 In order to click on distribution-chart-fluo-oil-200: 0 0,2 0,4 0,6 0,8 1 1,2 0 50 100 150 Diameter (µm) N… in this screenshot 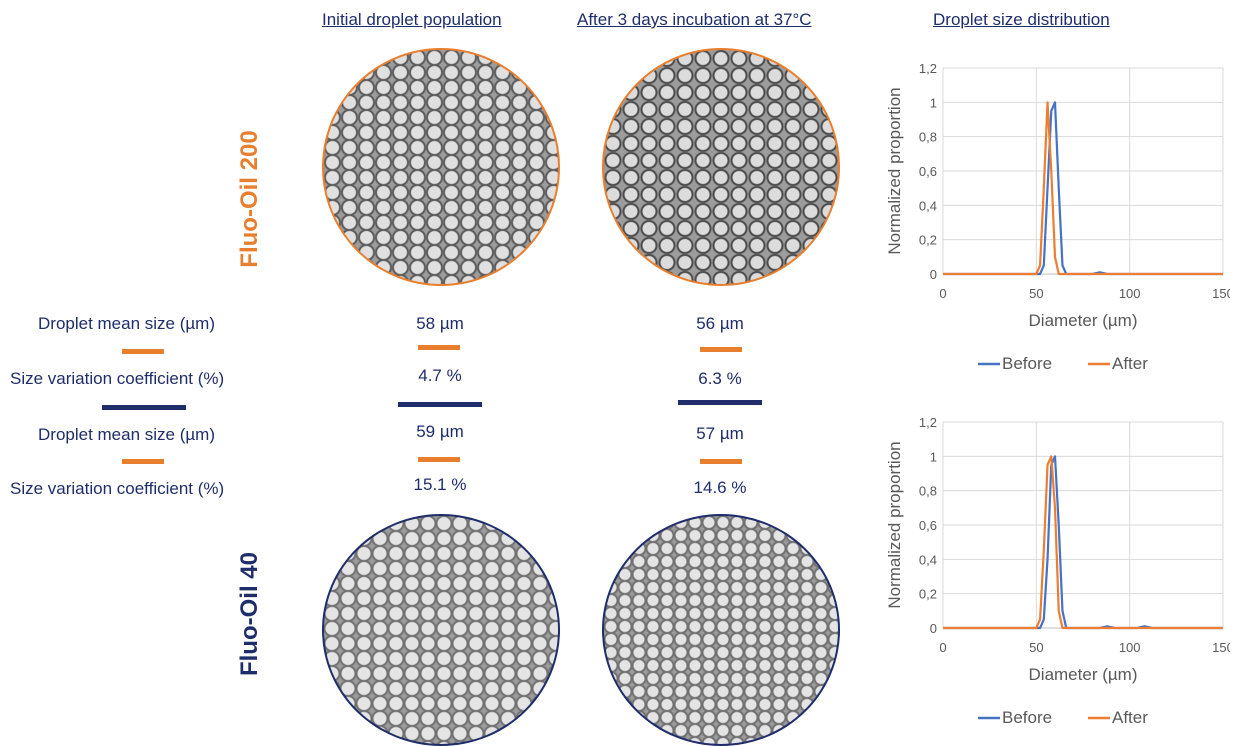, I will do `click(1057, 217)`.